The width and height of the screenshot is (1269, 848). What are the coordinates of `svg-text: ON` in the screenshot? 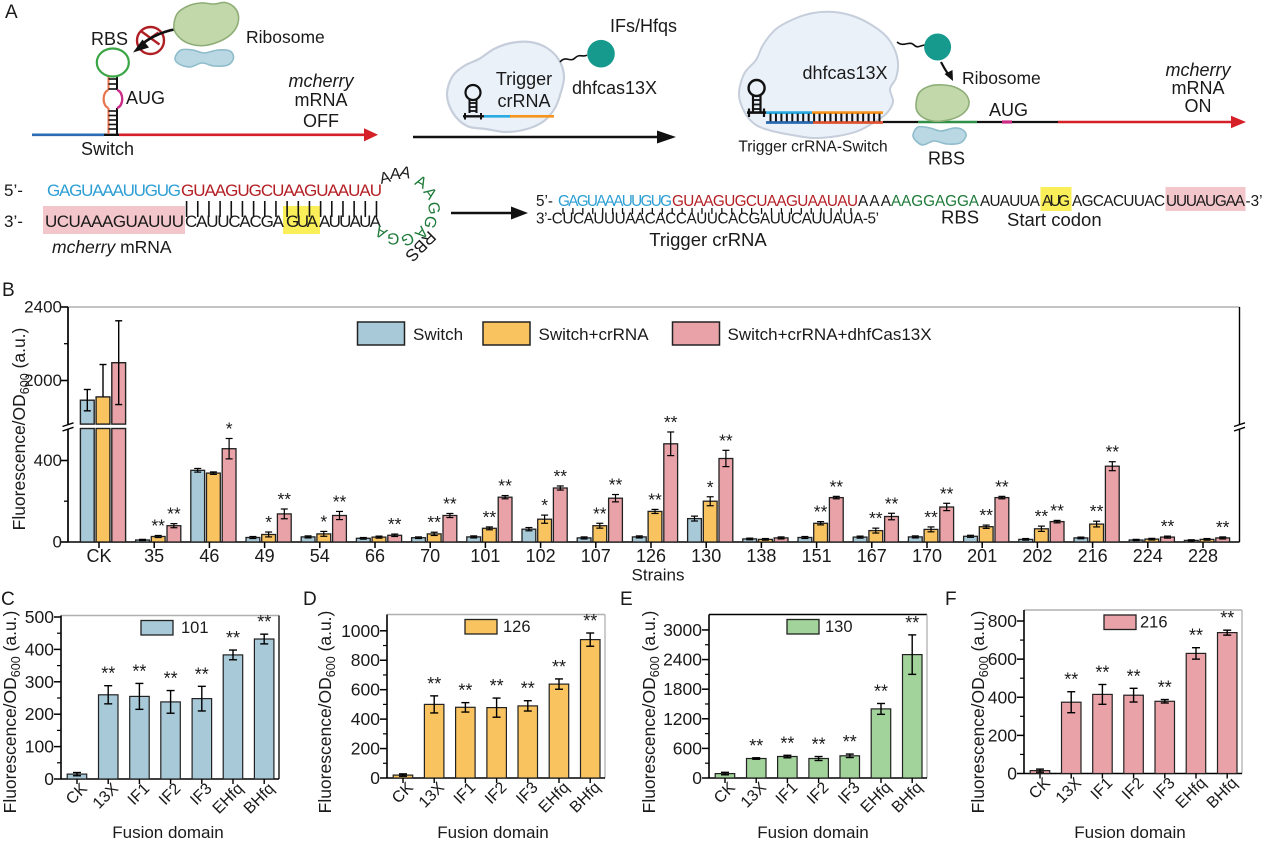 It's located at (1198, 106).